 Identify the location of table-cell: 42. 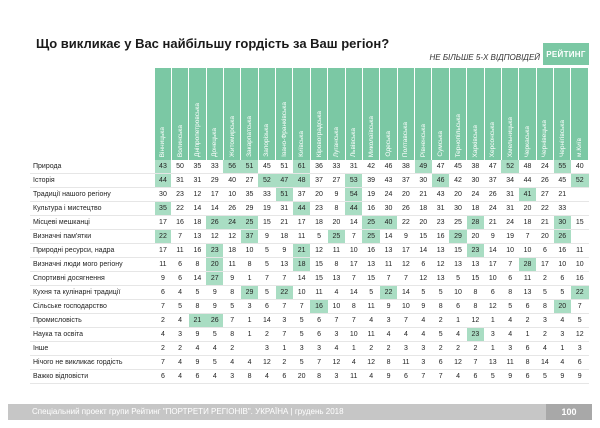
(371, 167).